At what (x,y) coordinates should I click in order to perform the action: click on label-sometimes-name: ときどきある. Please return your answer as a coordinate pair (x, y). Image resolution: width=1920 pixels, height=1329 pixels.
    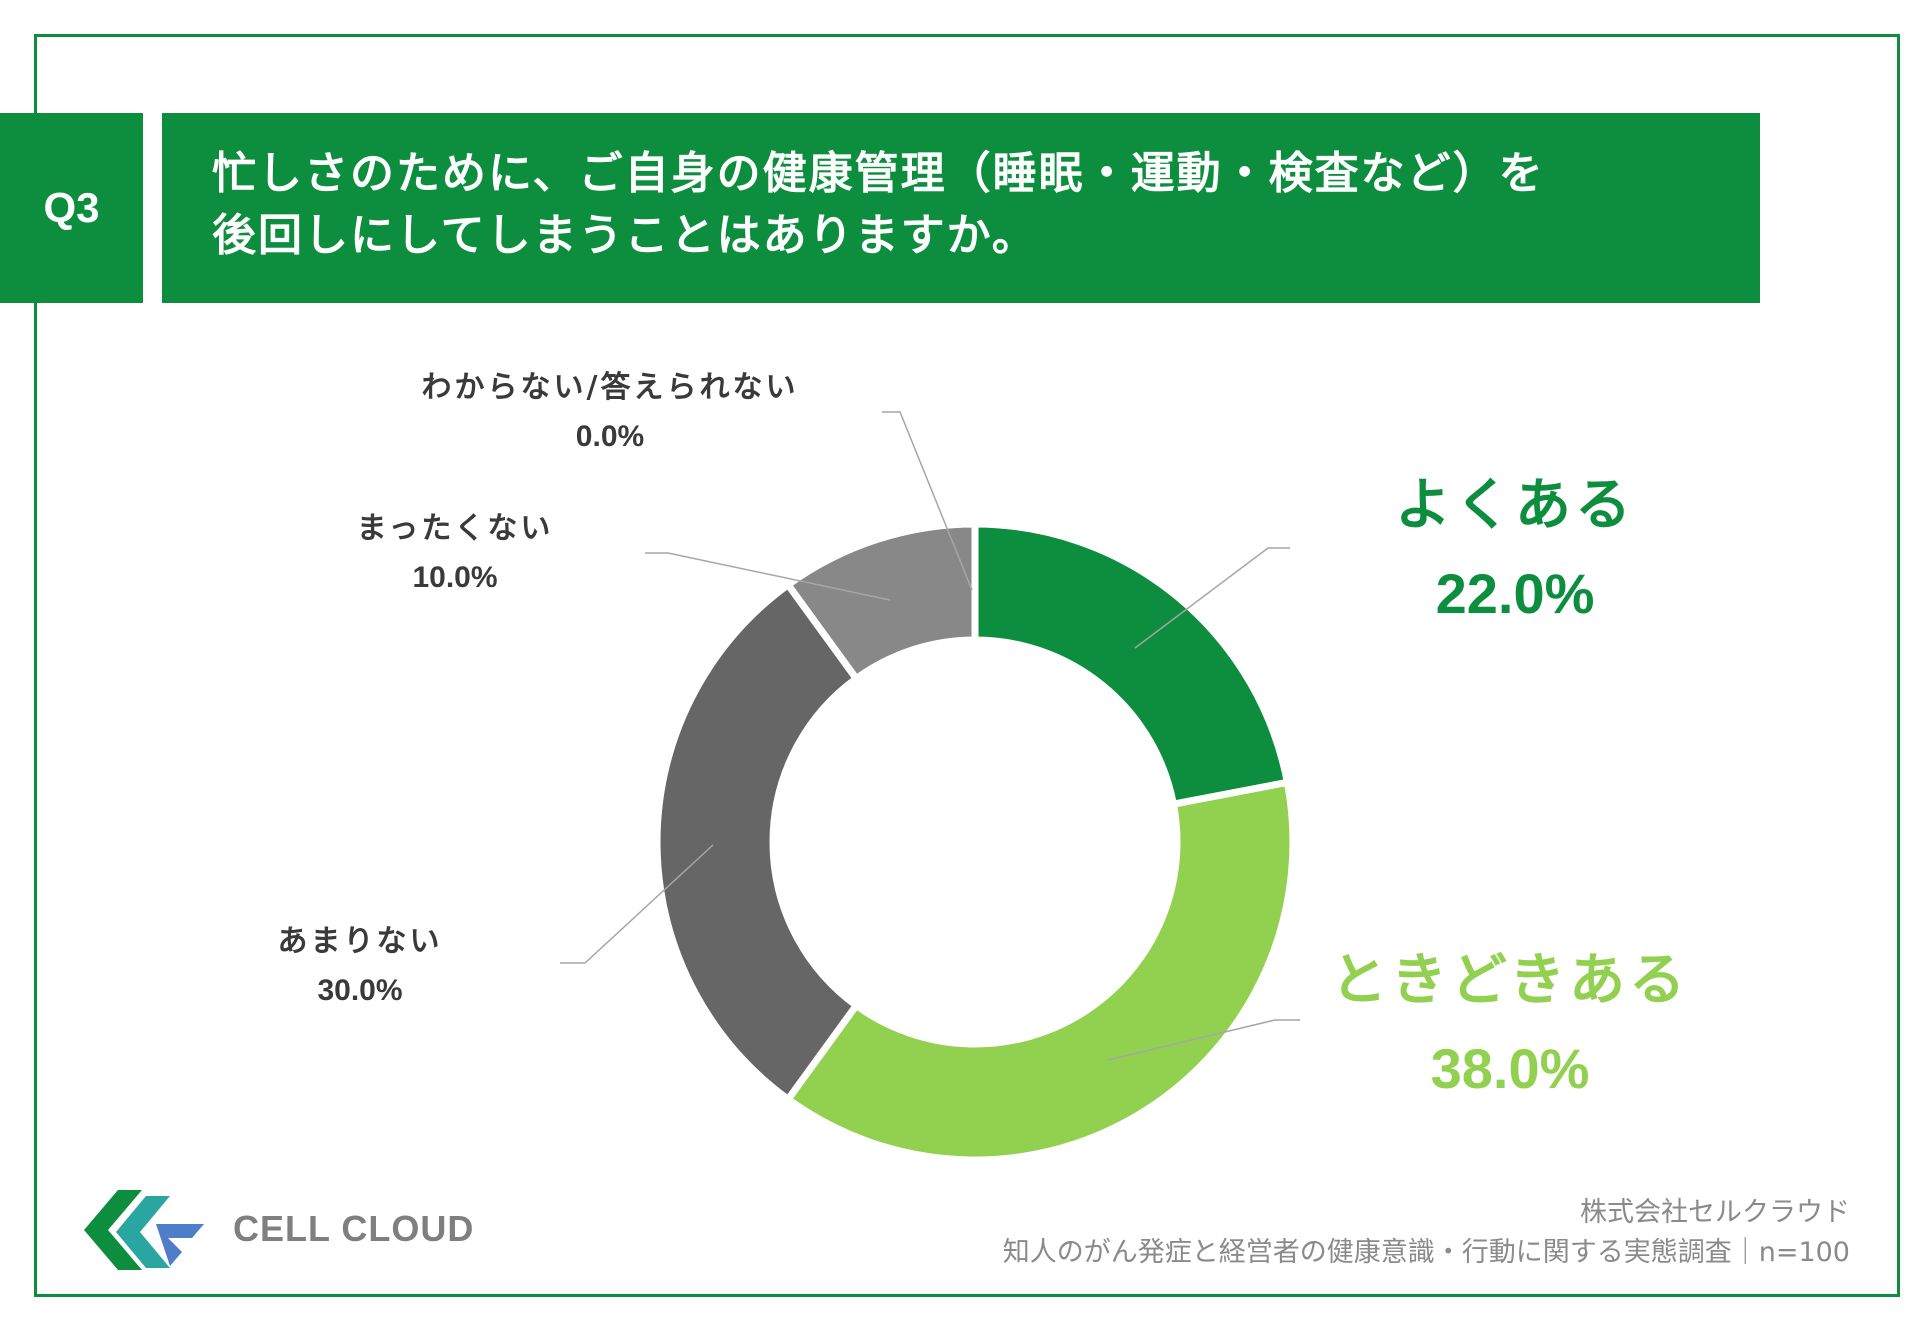
    Looking at the image, I should click on (1510, 980).